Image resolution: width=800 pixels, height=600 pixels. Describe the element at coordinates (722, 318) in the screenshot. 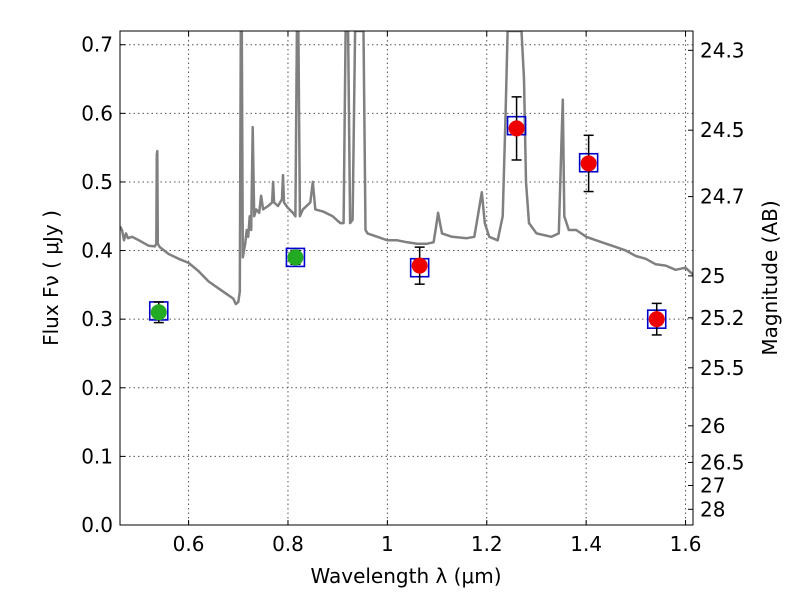

I see `mag-tick-label: 25.2` at that location.